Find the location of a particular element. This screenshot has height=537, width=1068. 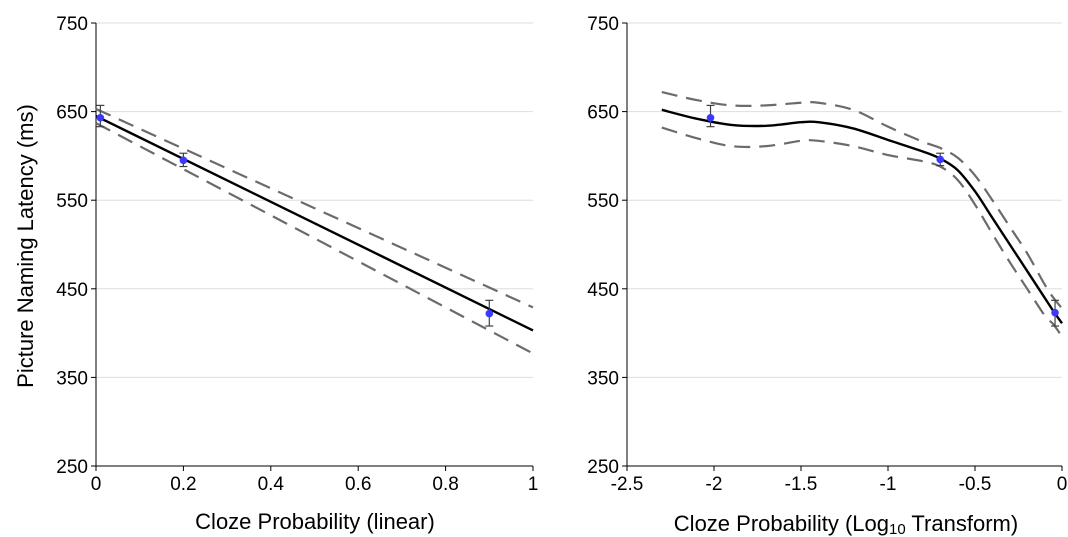

x-axis-label-linear: Cloze Probability (linear) is located at coordinates (315, 521).